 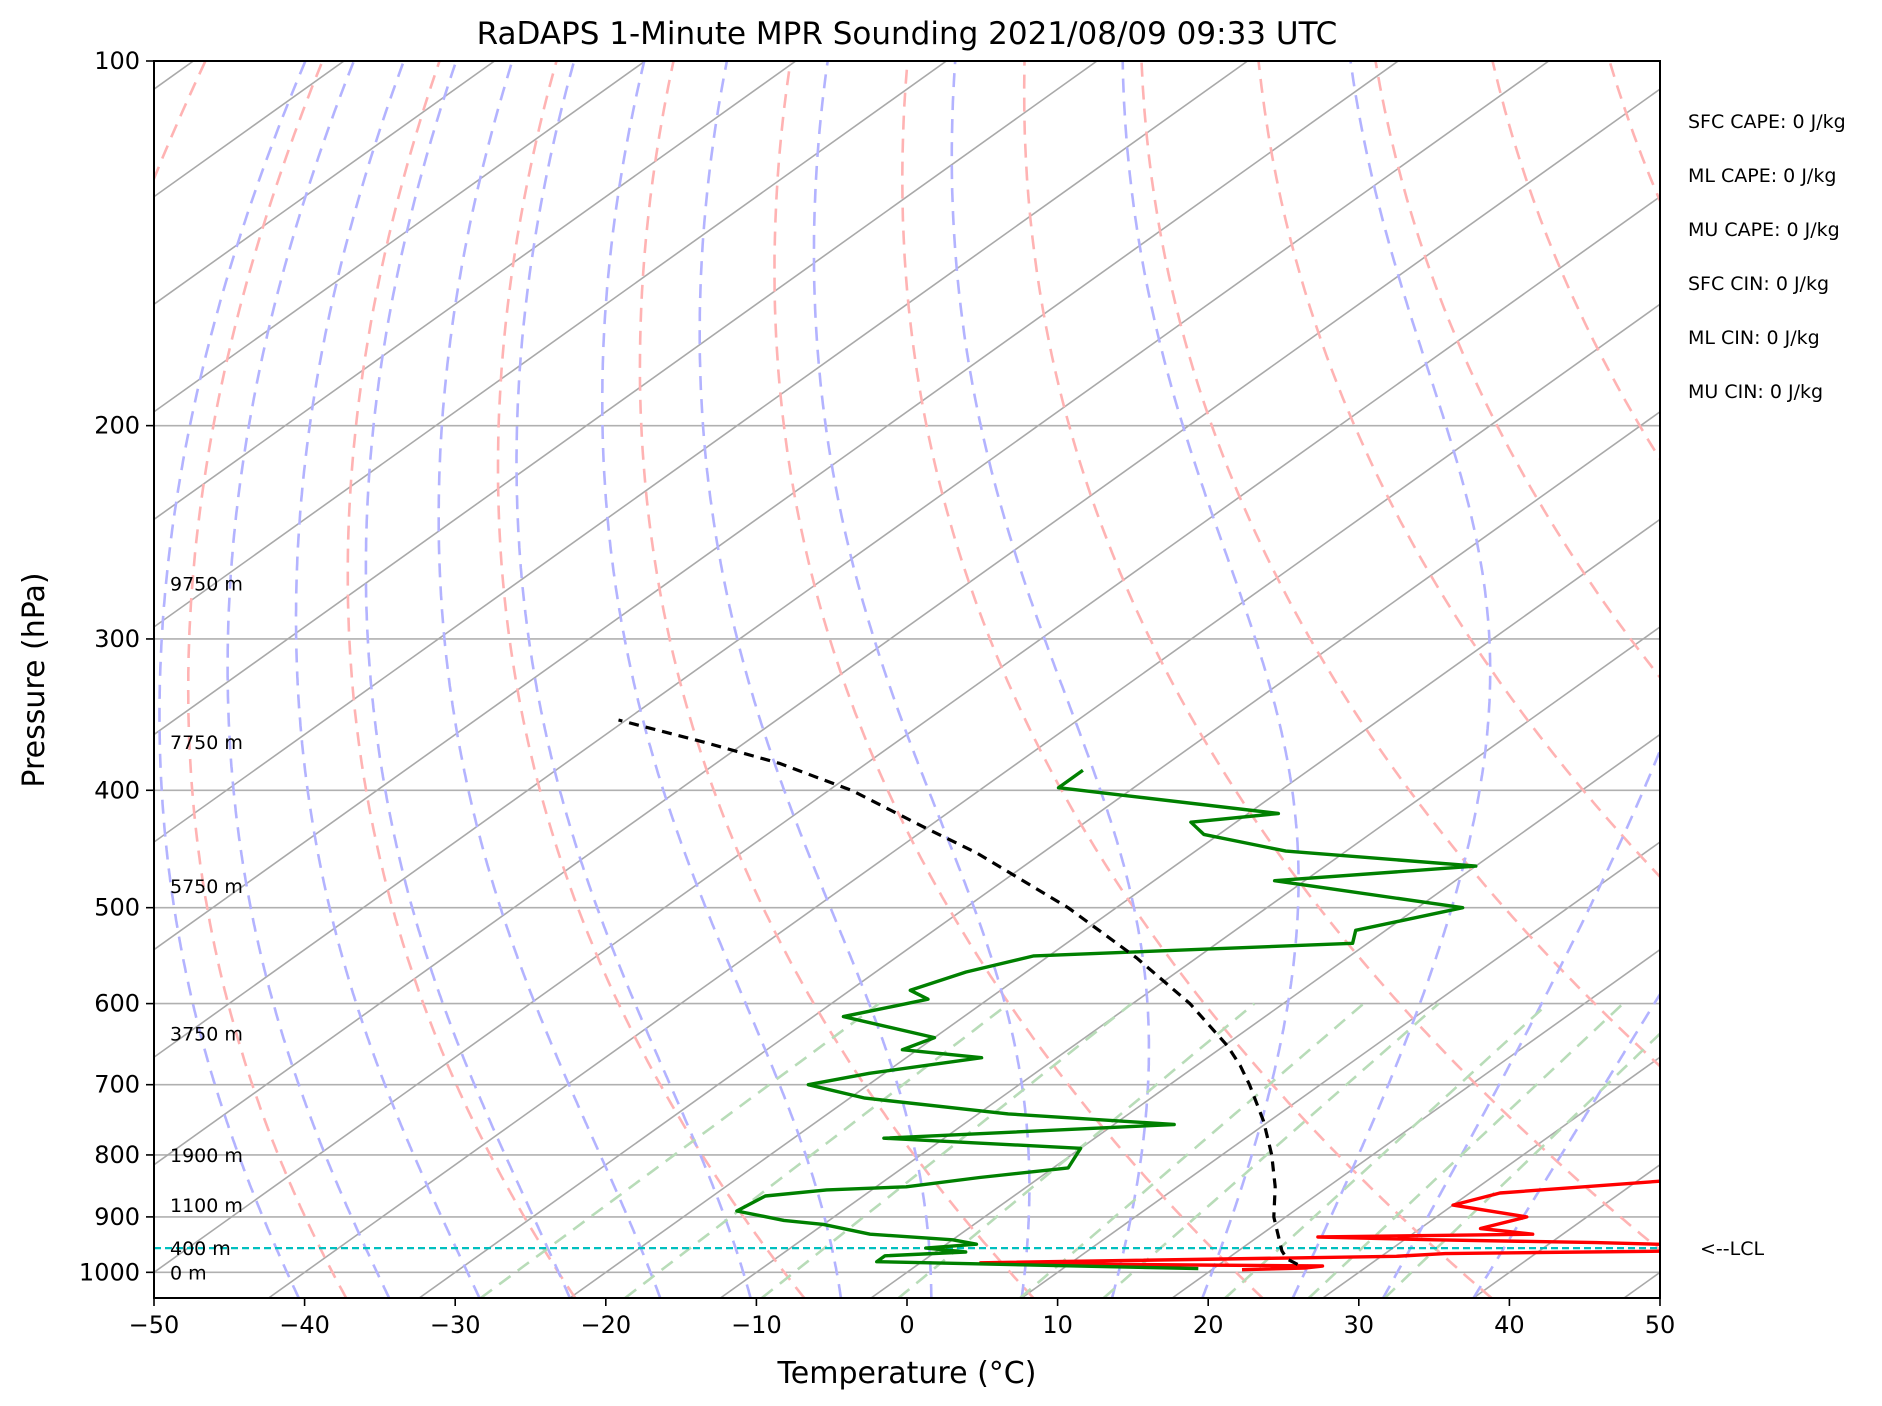 I want to click on index-label: MU CAPE: 0 J/kg, so click(x=1764, y=230).